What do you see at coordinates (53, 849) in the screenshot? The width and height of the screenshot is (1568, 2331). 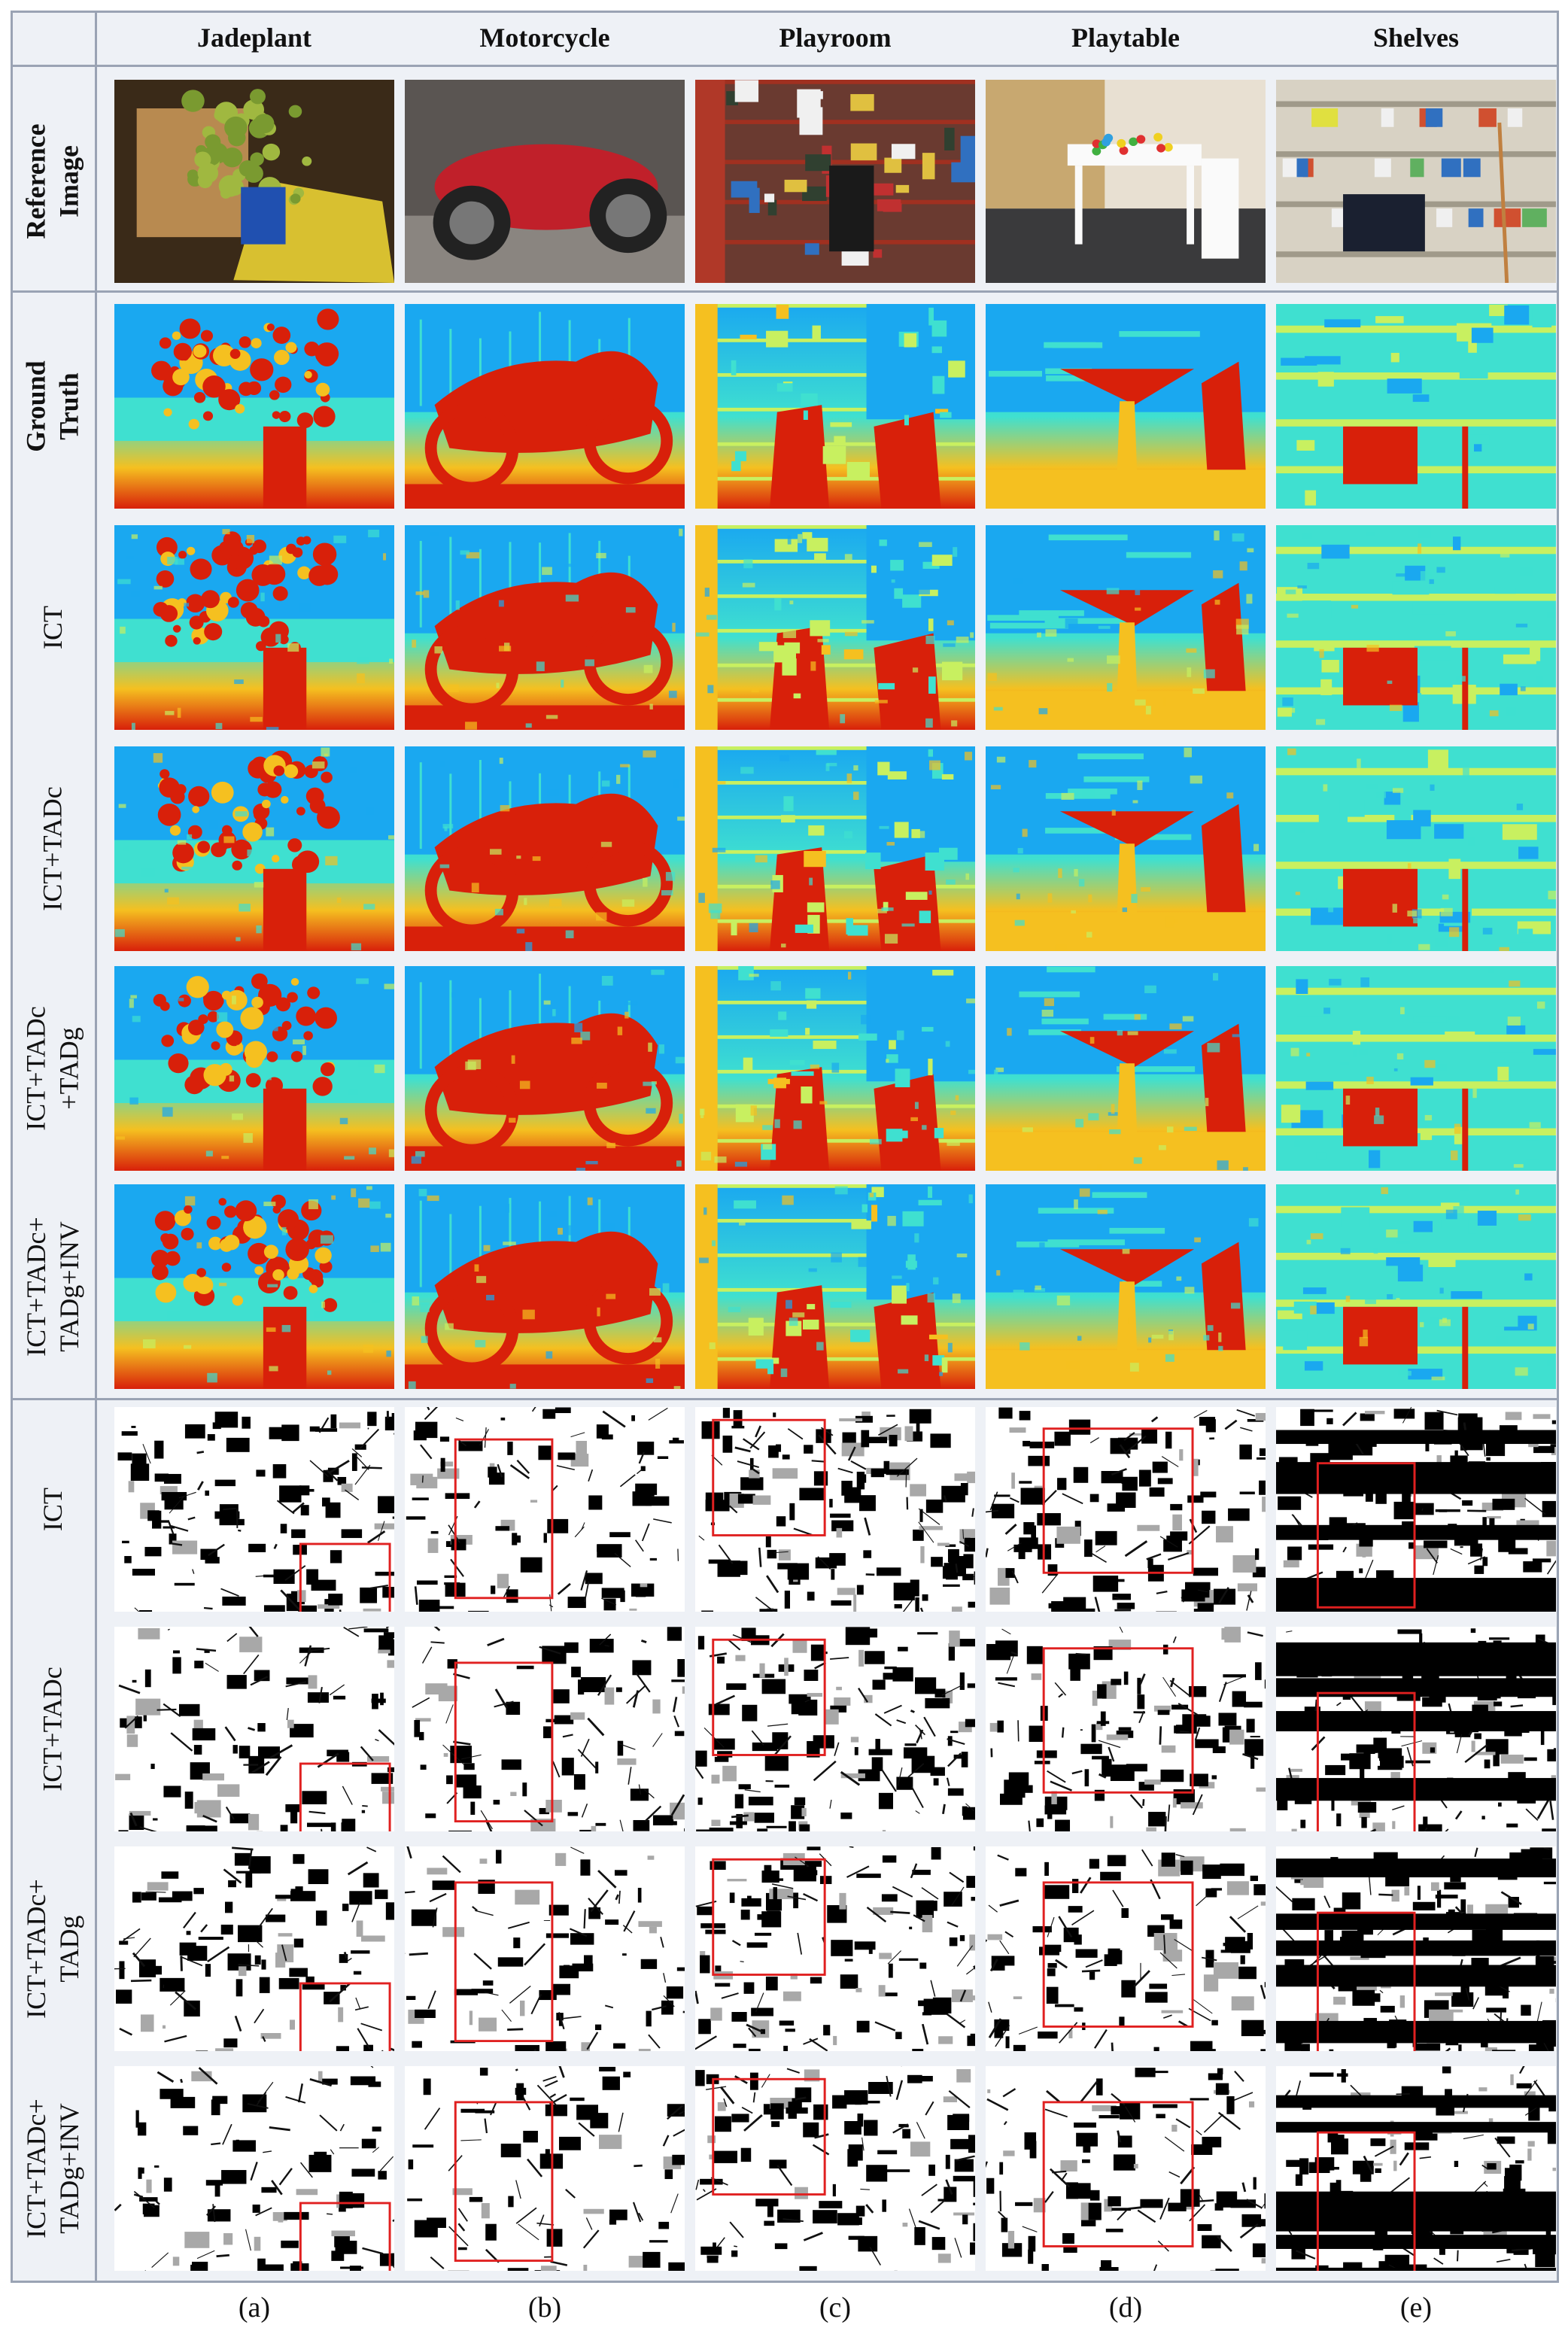 I see `row-label: ICT+TADc` at bounding box center [53, 849].